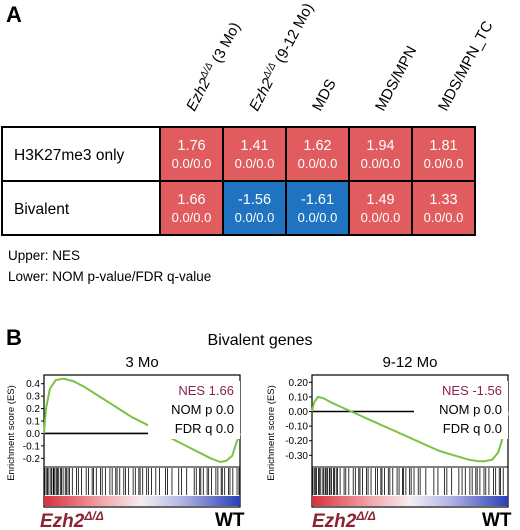 The height and width of the screenshot is (530, 520). I want to click on nes-value: -1.61, so click(317, 200).